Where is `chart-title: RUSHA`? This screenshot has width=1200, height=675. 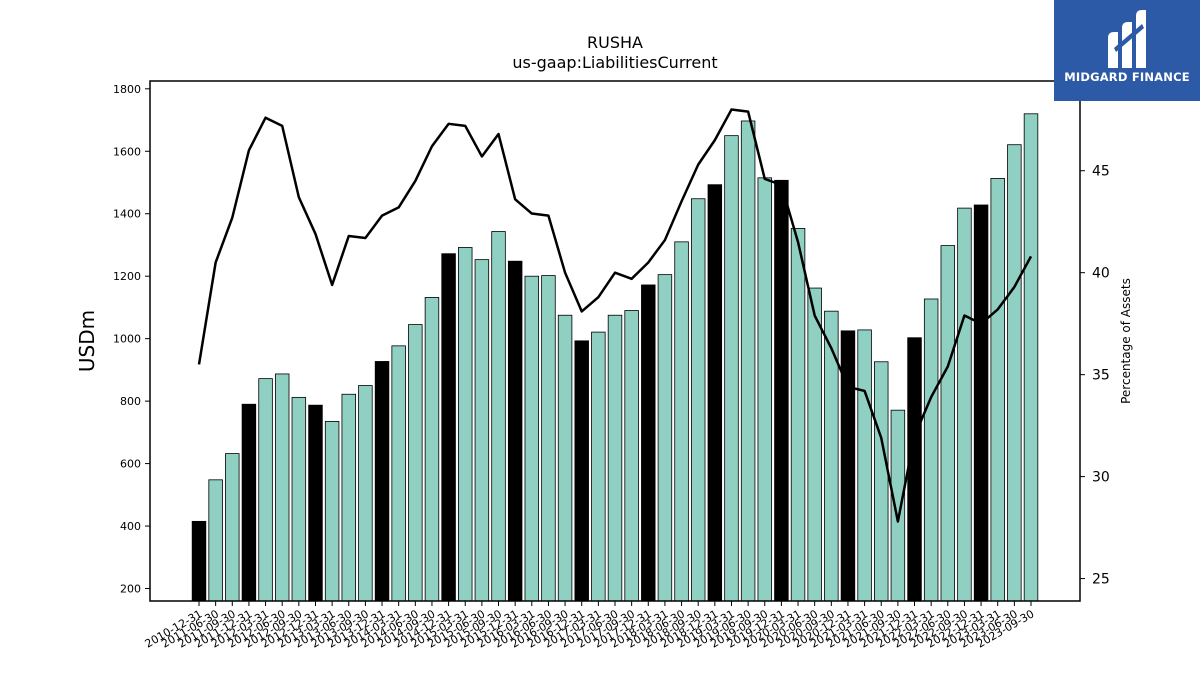 chart-title: RUSHA is located at coordinates (615, 42).